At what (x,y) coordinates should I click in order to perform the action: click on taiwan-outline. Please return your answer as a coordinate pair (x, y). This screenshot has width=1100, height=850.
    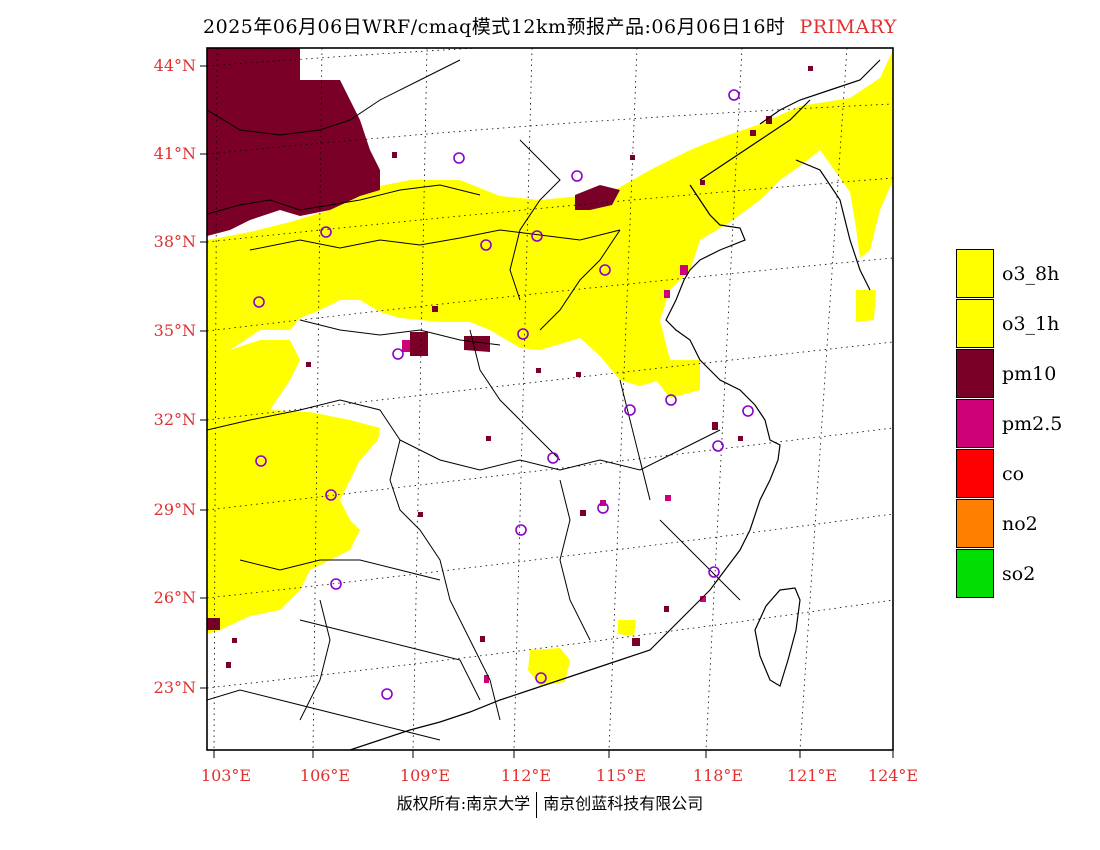
    Looking at the image, I should click on (777, 637).